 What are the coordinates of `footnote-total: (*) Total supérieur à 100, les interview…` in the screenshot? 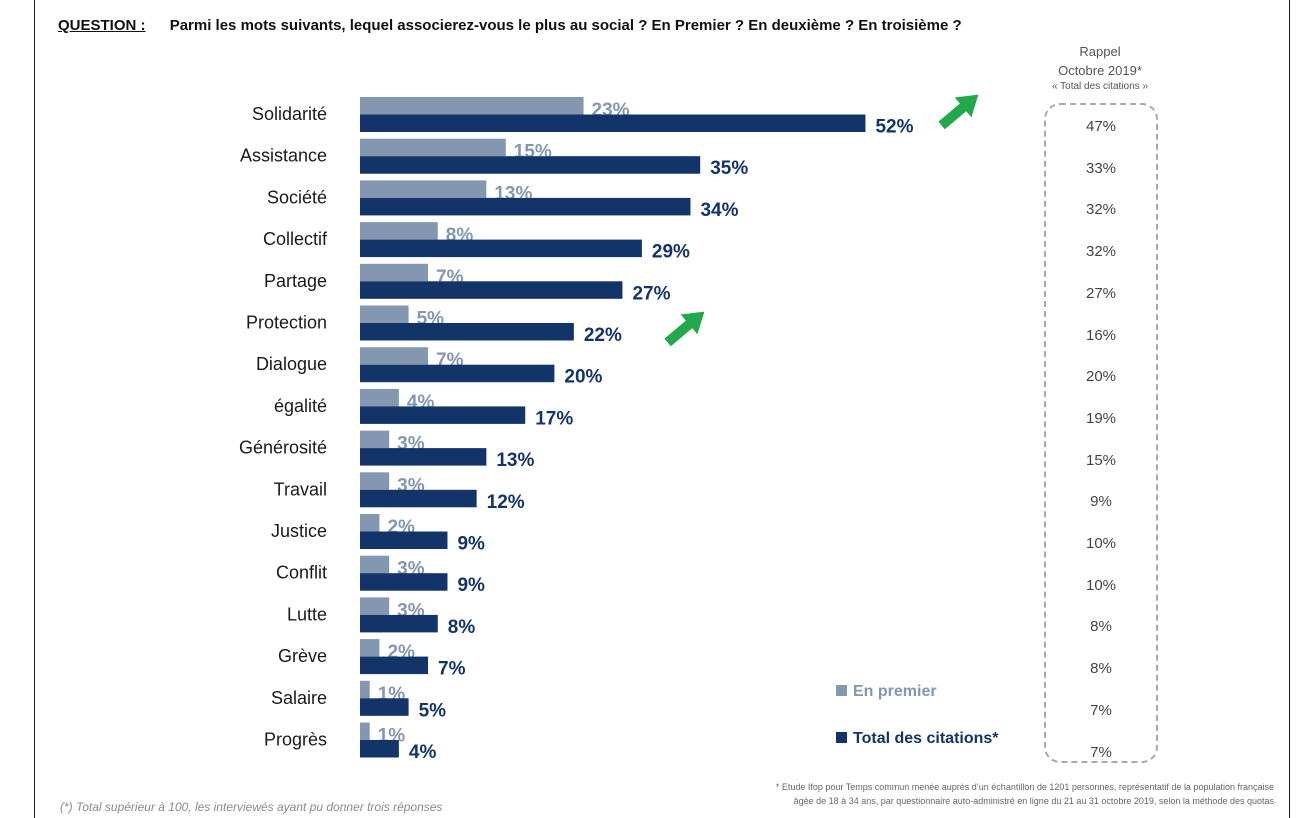 It's located at (251, 807).